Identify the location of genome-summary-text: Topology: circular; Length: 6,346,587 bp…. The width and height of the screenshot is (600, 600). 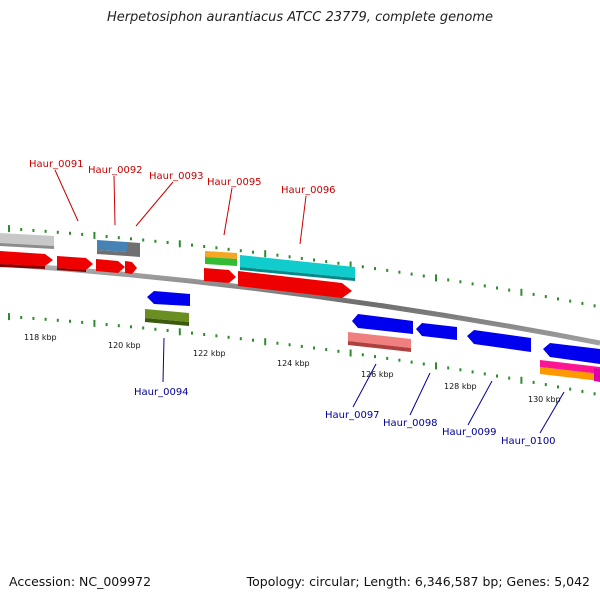
(418, 581).